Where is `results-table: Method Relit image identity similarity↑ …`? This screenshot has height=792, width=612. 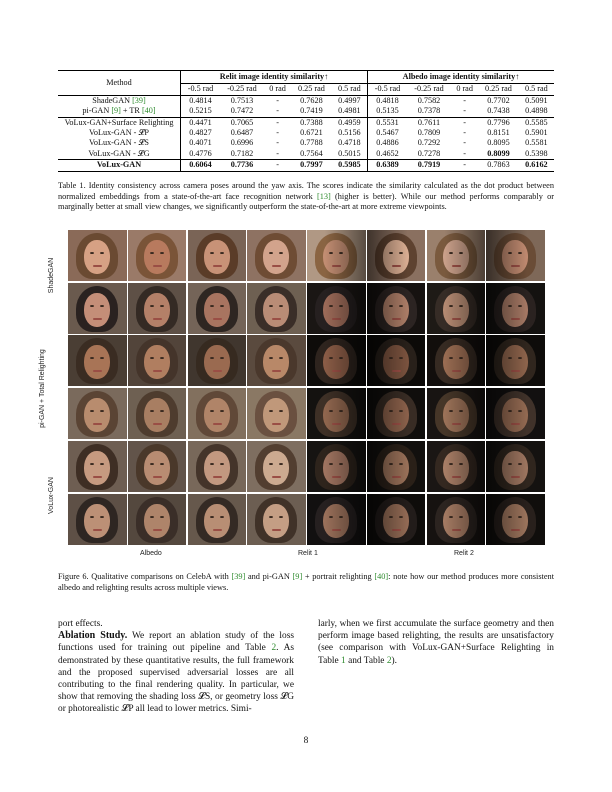
results-table: Method Relit image identity similarity↑ … is located at coordinates (306, 120).